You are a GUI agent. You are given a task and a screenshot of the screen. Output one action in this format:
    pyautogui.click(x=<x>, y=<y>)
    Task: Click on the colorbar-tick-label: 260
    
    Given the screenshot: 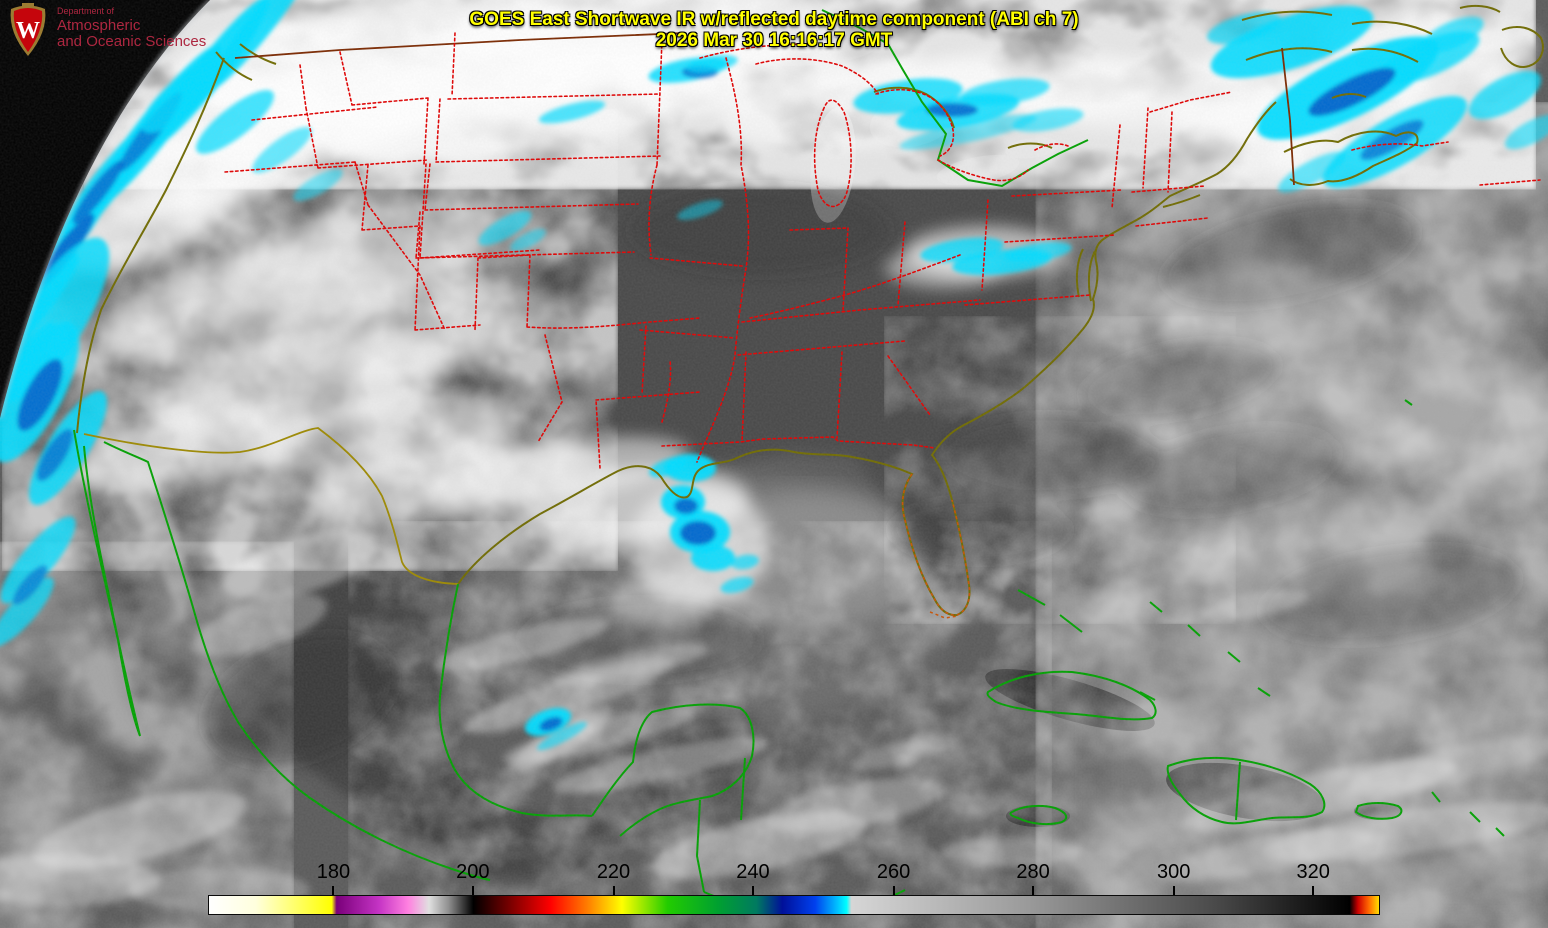 What is the action you would take?
    pyautogui.click(x=893, y=872)
    